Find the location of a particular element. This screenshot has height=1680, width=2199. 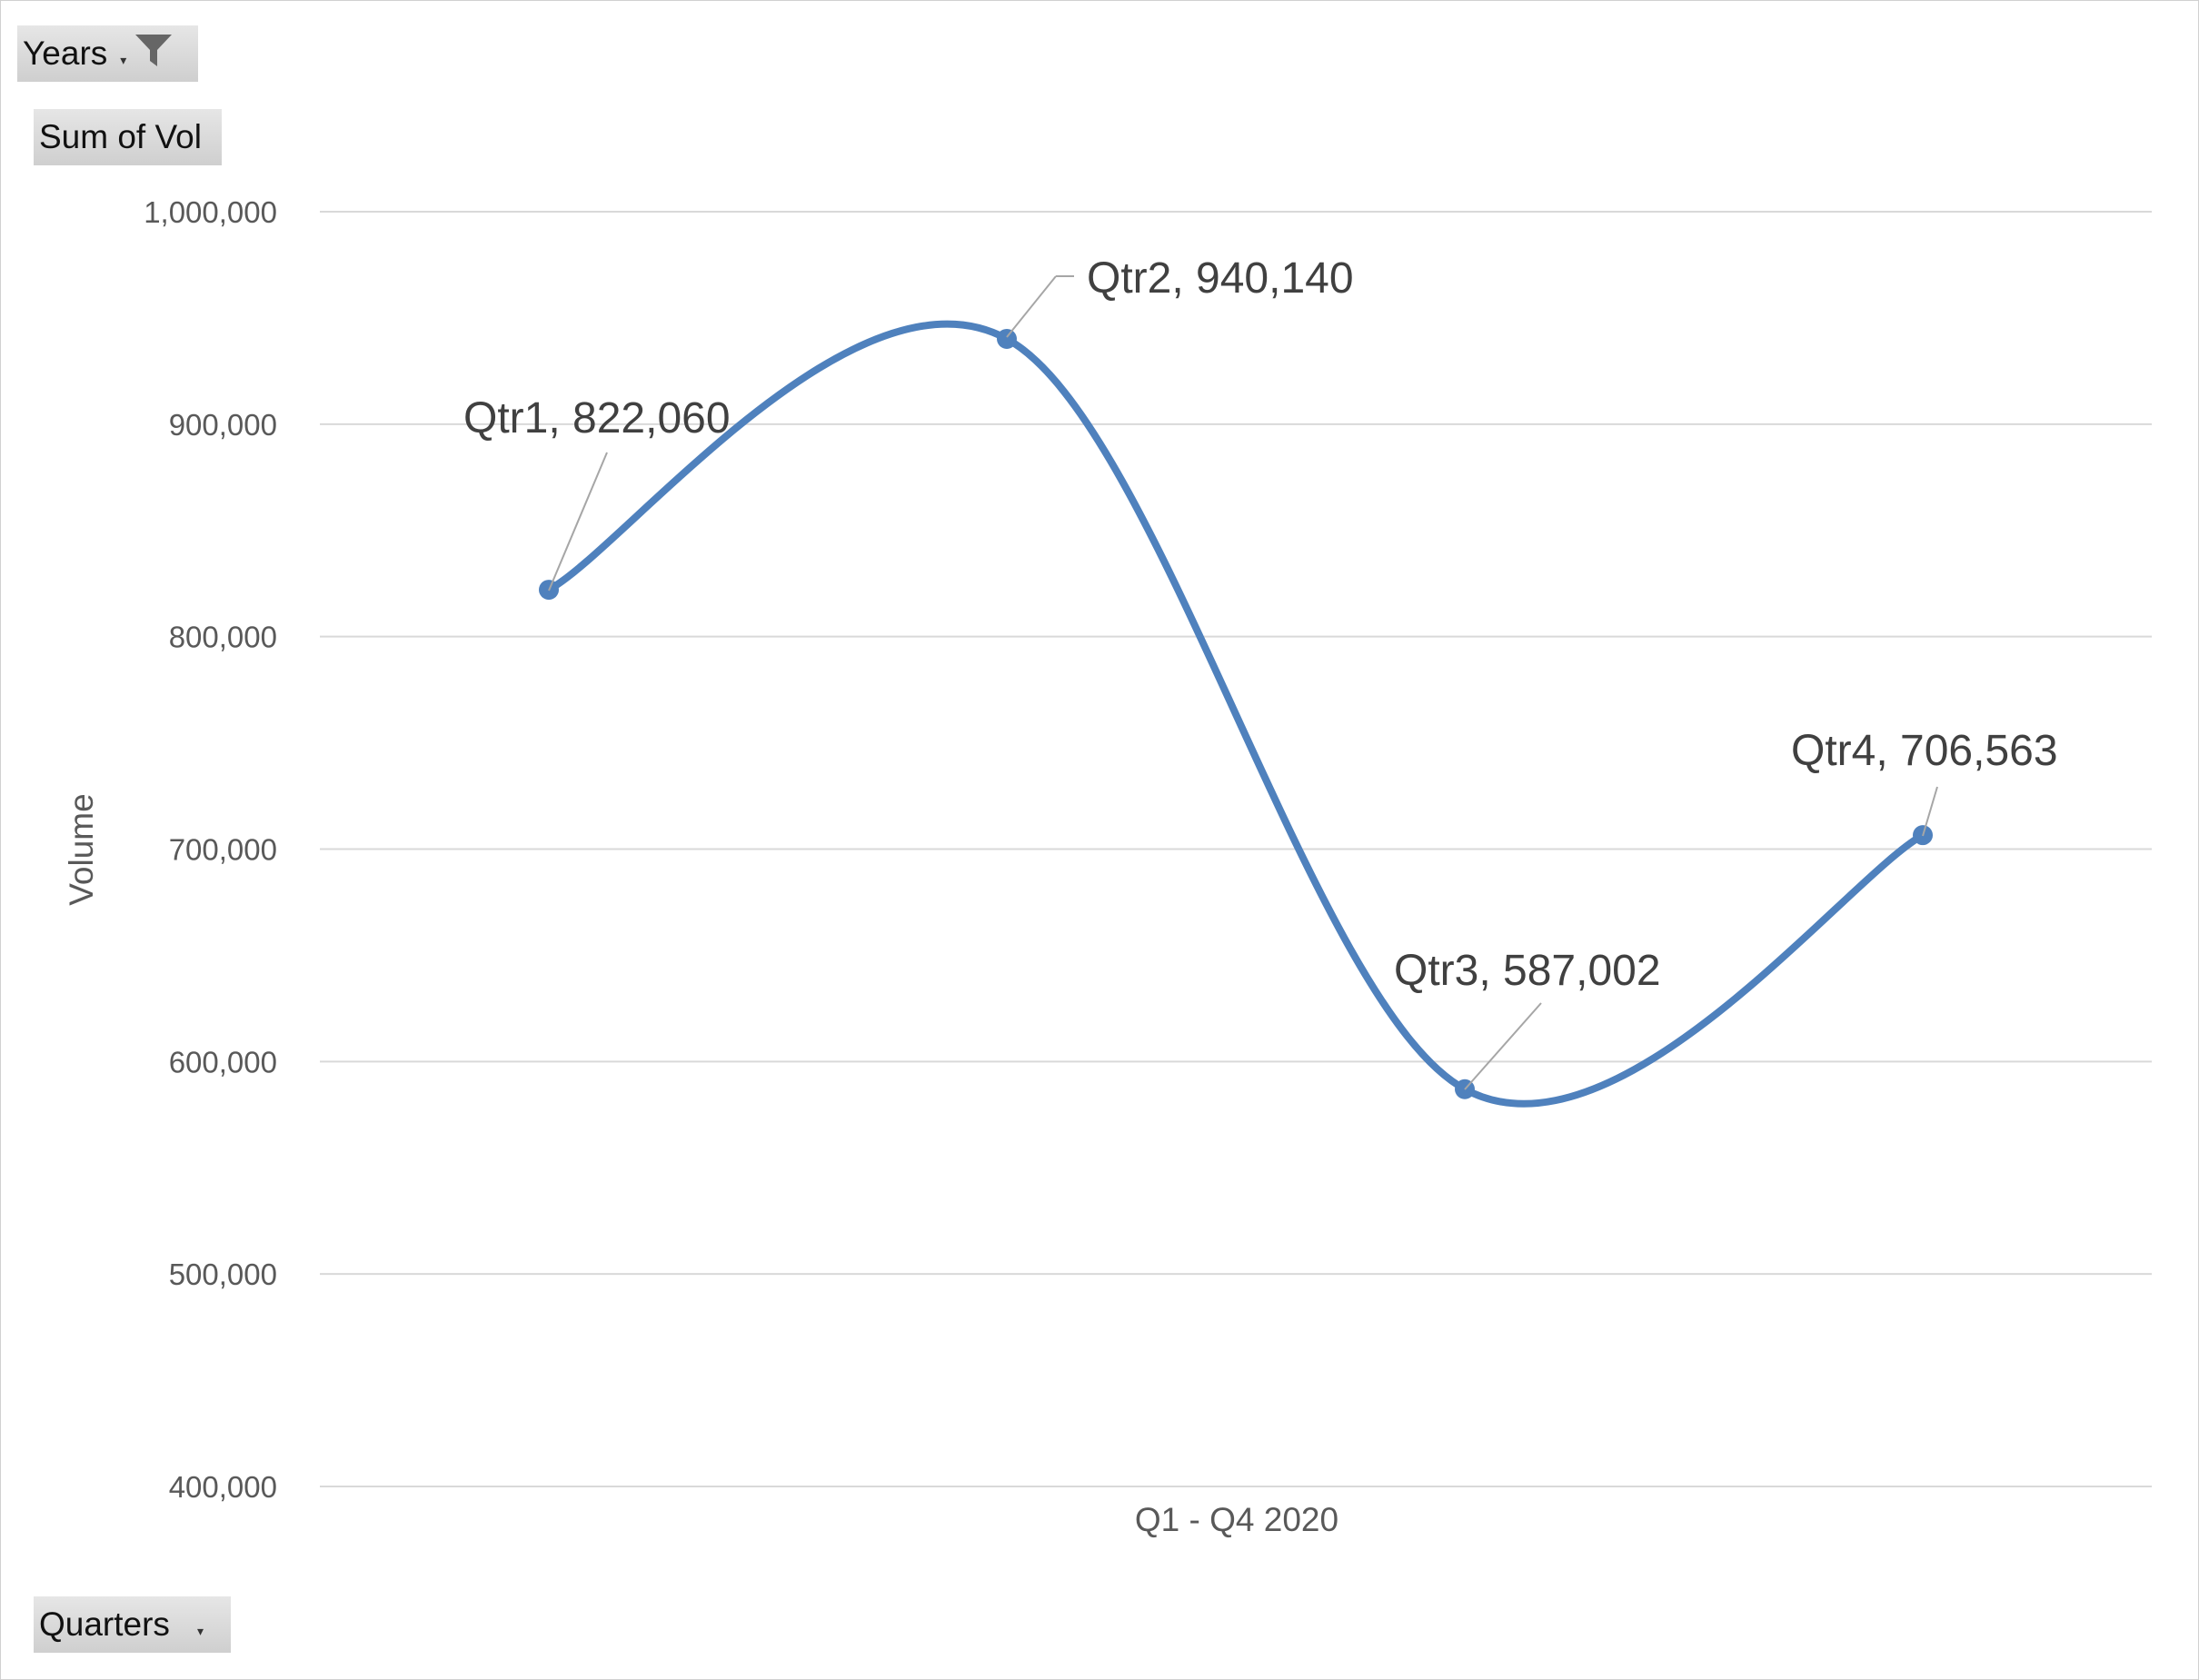

x-axis-title: Q1 - Q4 2020 is located at coordinates (1236, 1519).